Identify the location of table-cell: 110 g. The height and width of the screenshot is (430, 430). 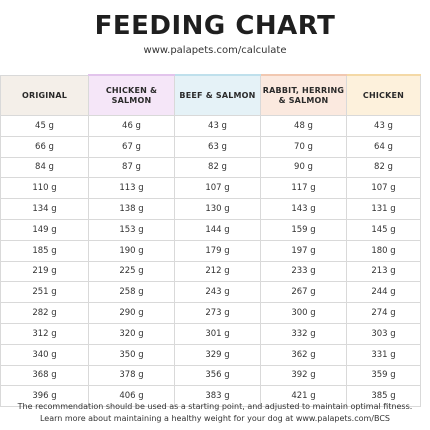
(44, 188).